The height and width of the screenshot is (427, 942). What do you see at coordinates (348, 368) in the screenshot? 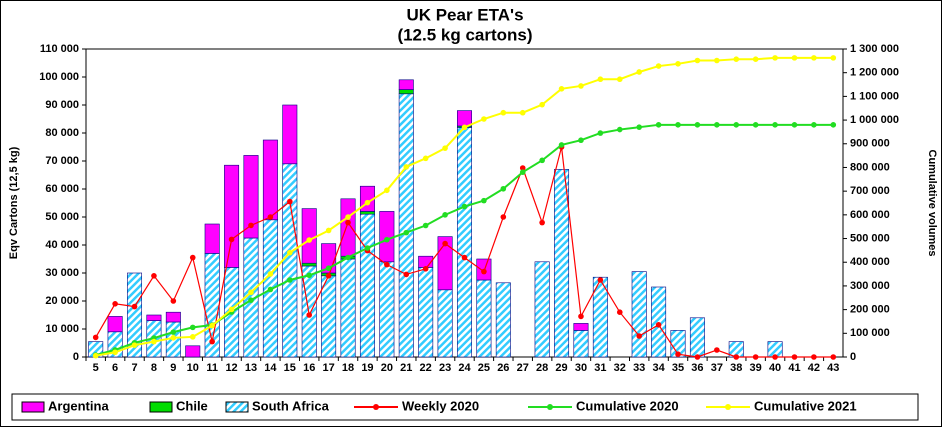
I see `x-tick-label: 18` at bounding box center [348, 368].